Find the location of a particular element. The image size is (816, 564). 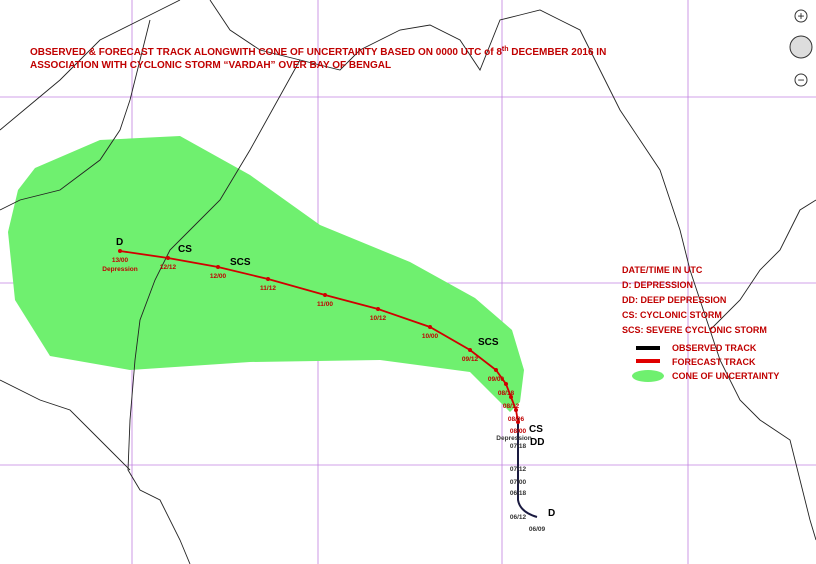

zoom-in-button is located at coordinates (801, 16).